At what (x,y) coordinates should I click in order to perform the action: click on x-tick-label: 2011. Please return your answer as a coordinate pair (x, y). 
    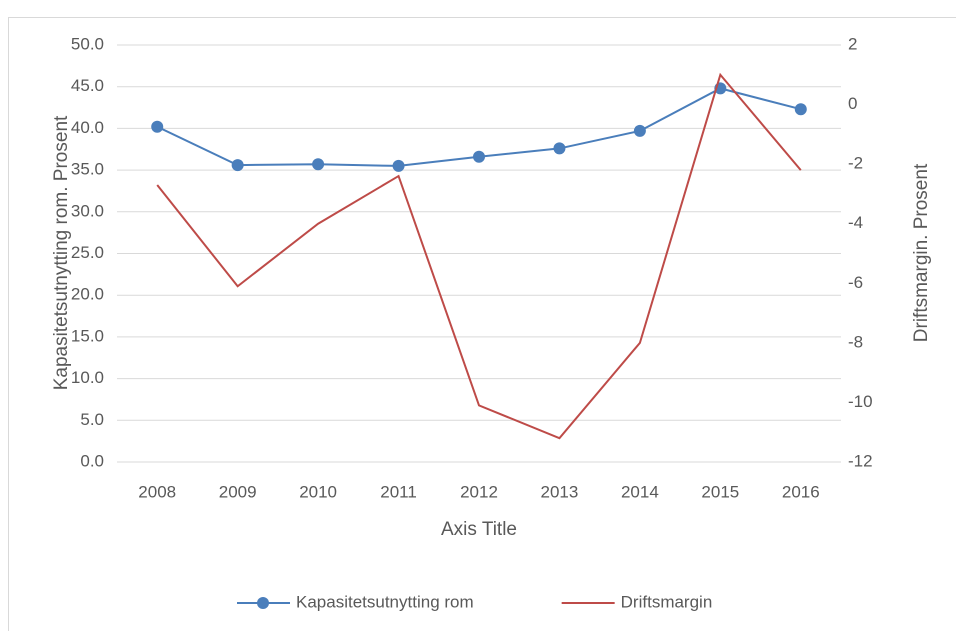
    Looking at the image, I should click on (398, 491).